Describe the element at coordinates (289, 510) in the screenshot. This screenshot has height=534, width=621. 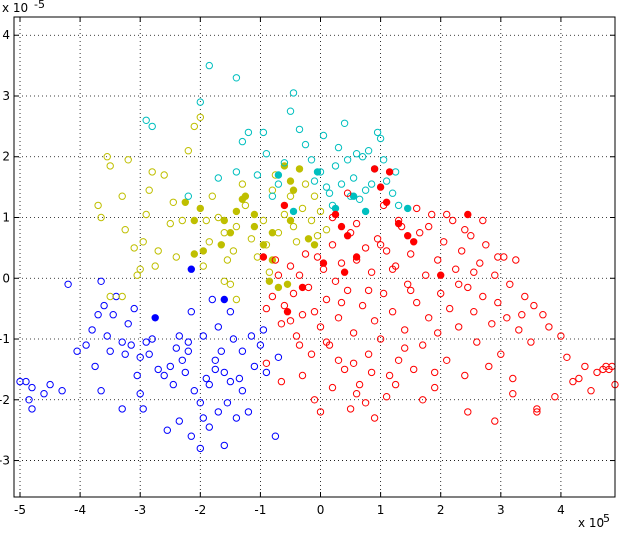
I see `x-tick-labels: -5 -4 -3 -2 -1 0 1 2 3 4` at that location.